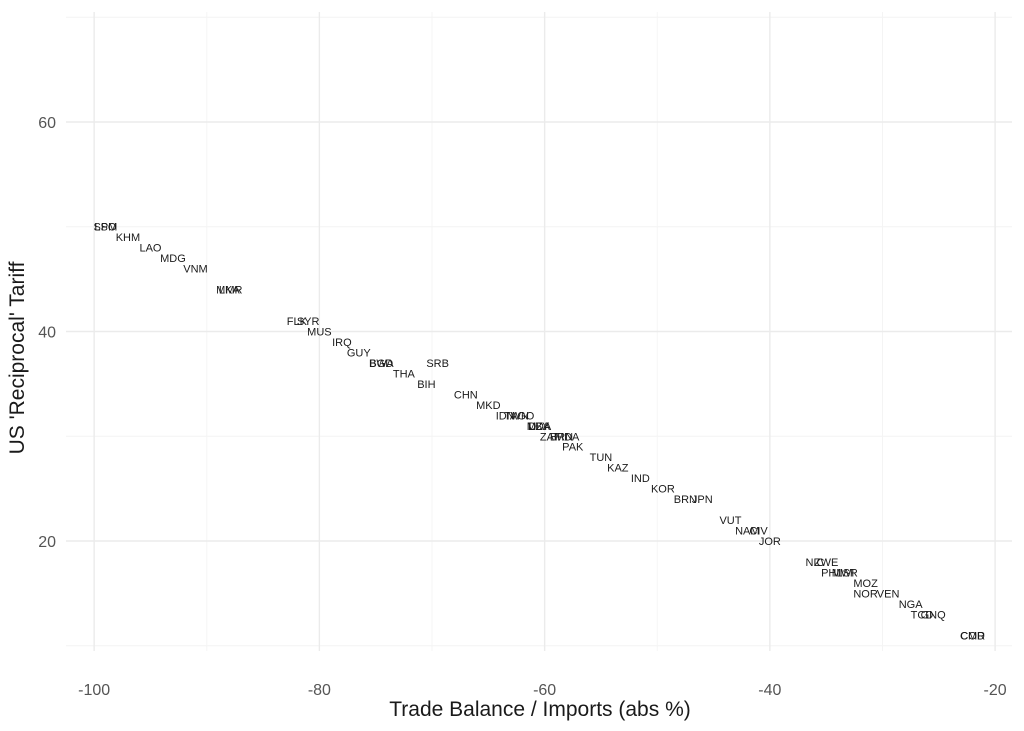 This screenshot has width=1024, height=731. Describe the element at coordinates (404, 374) in the screenshot. I see `point-label-tha: THA` at that location.